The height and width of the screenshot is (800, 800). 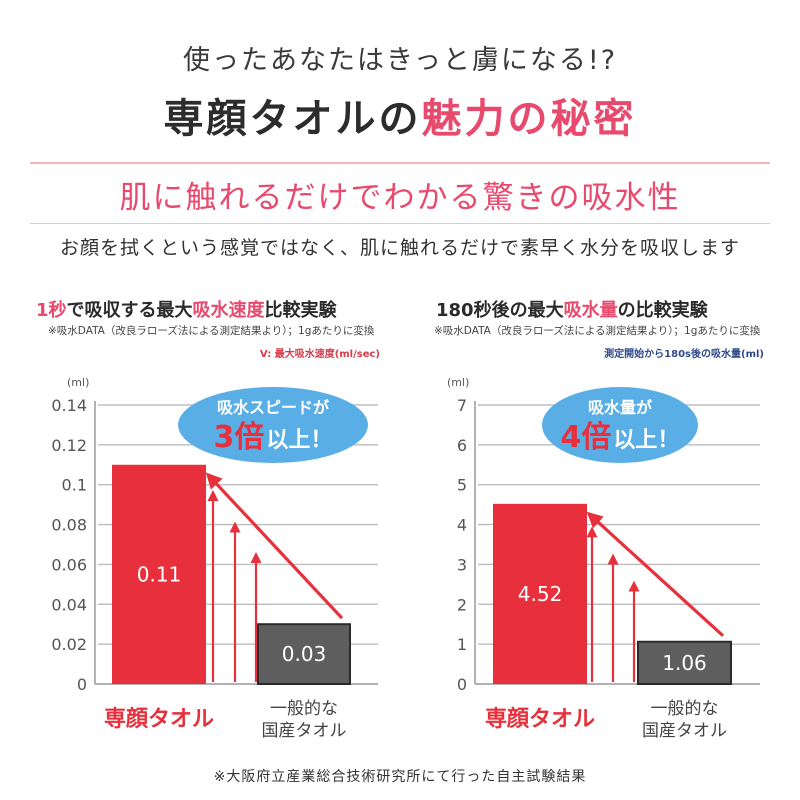 I want to click on right-chart-note: ※吸水DATA（改良ラローズ法による測定結果より）；1gあたりに変換, so click(x=597, y=331).